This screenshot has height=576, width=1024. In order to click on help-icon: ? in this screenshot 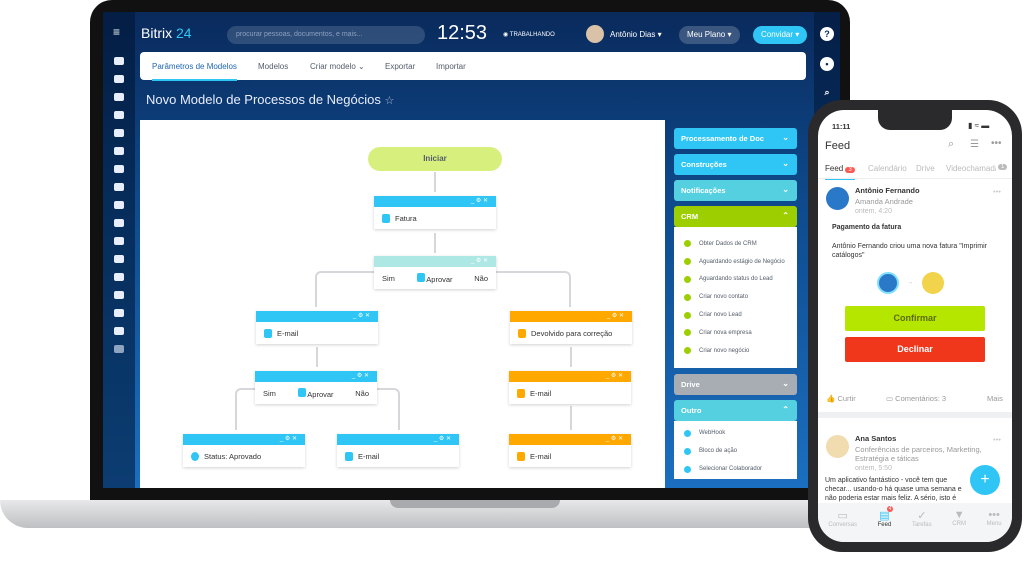, I will do `click(827, 34)`.